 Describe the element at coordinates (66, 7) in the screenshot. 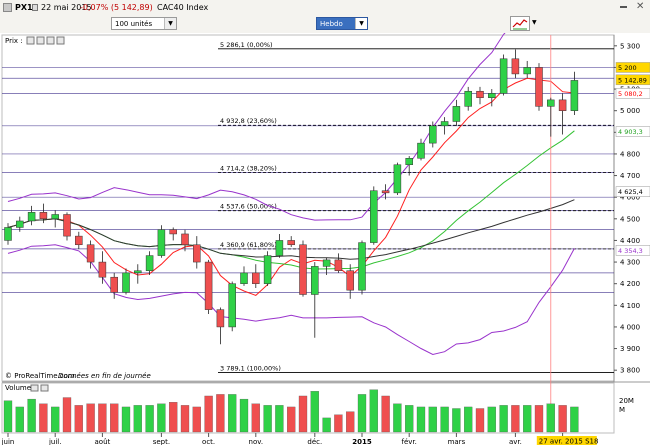

I see `window-date: 22 mai 2015` at that location.